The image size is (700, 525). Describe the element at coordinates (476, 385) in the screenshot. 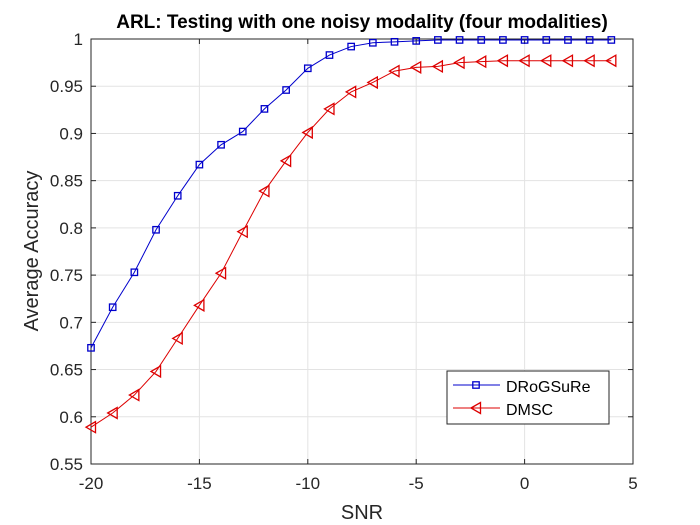

I see `legend-marker-drogsure` at that location.